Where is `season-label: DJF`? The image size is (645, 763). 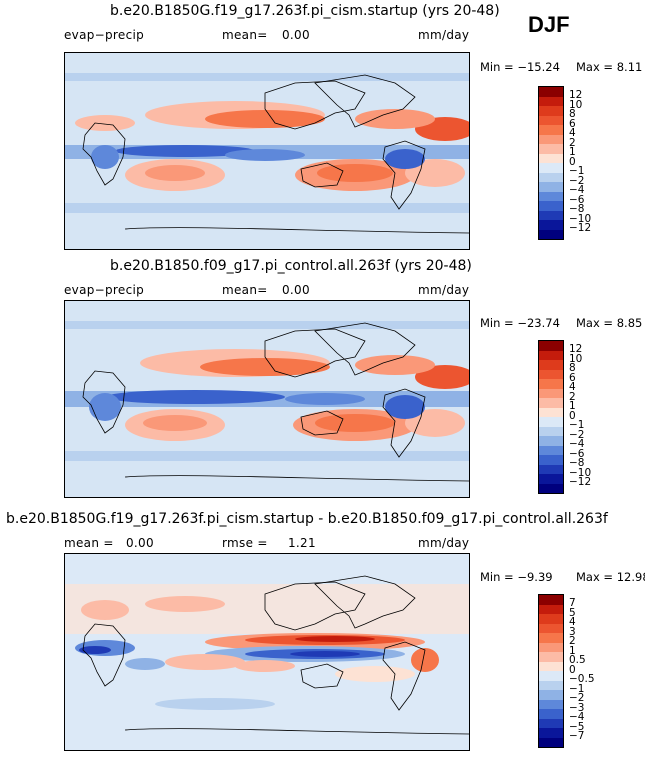
season-label: DJF is located at coordinates (549, 24).